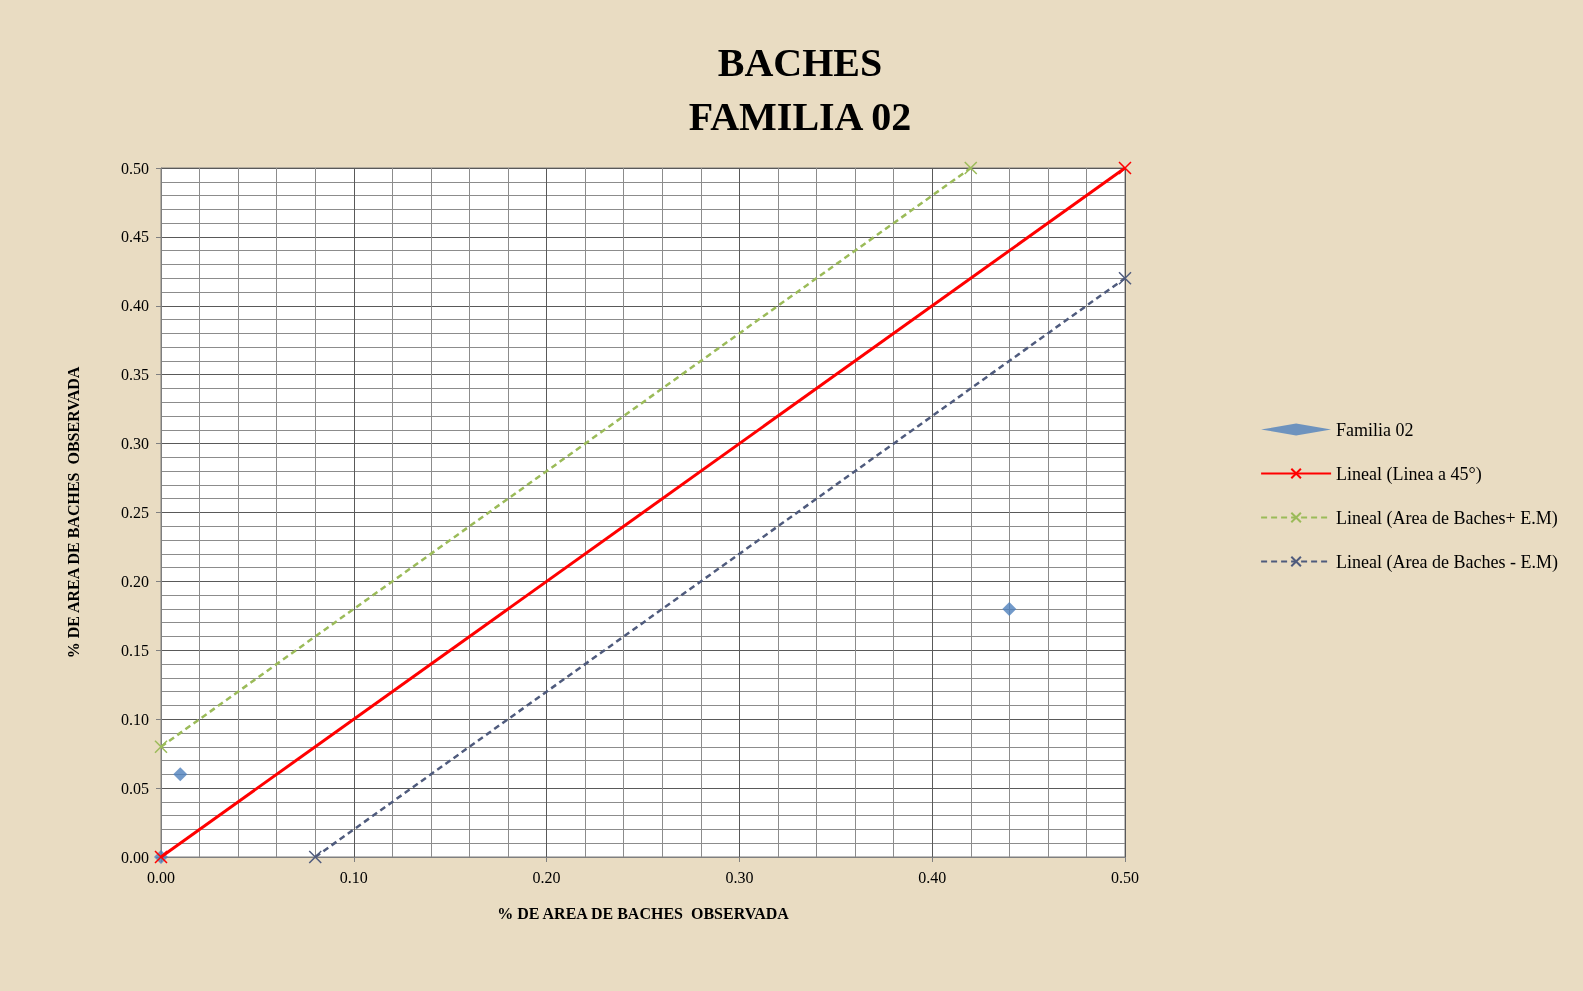 Image resolution: width=1583 pixels, height=991 pixels. What do you see at coordinates (135, 444) in the screenshot?
I see `y-tick-label: 0.30` at bounding box center [135, 444].